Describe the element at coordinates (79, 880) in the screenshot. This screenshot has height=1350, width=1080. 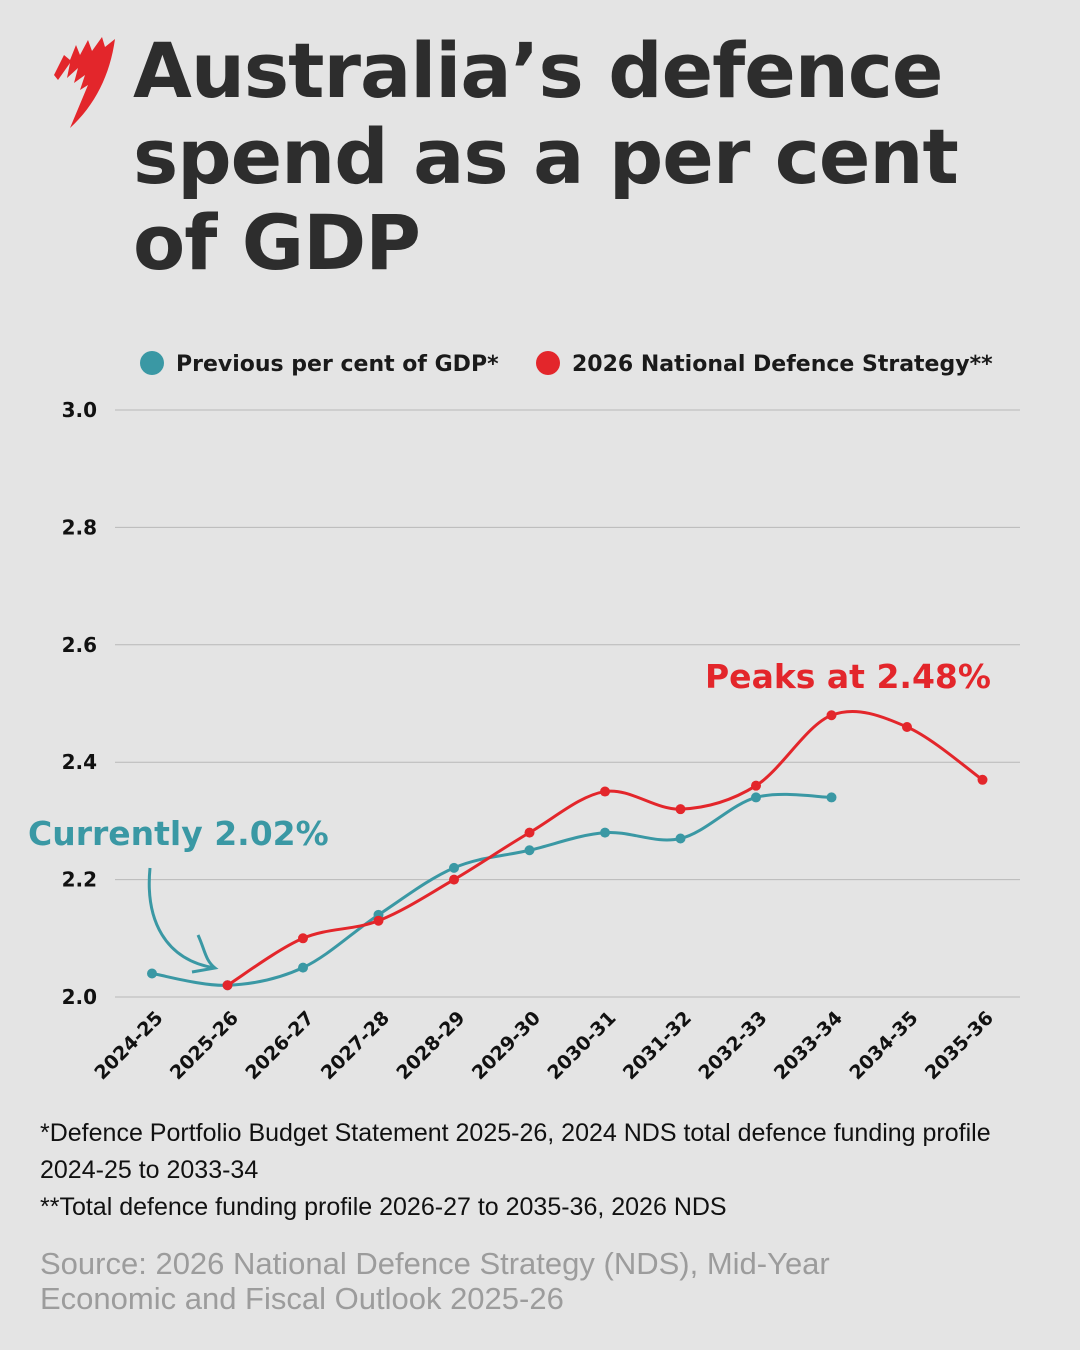
I see `y-tick-label: 2.2` at that location.